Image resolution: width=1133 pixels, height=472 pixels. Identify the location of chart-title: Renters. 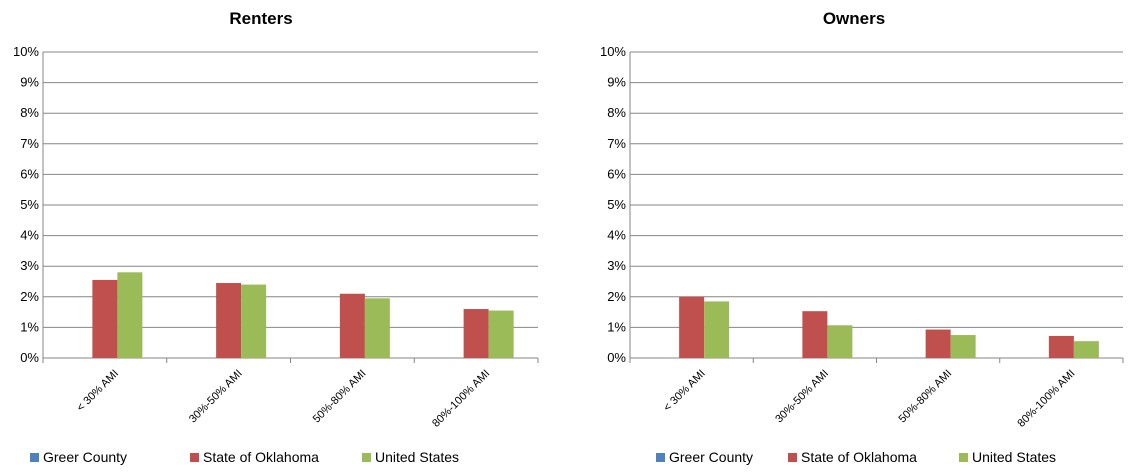
(260, 18).